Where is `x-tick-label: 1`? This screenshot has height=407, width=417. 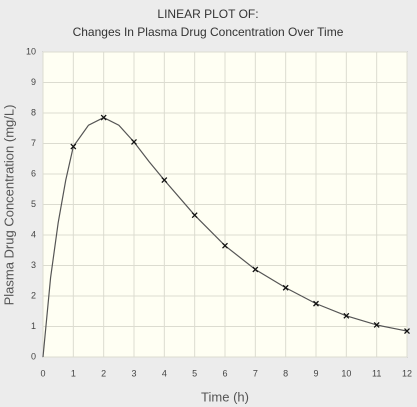 x-tick-label: 1 is located at coordinates (73, 373).